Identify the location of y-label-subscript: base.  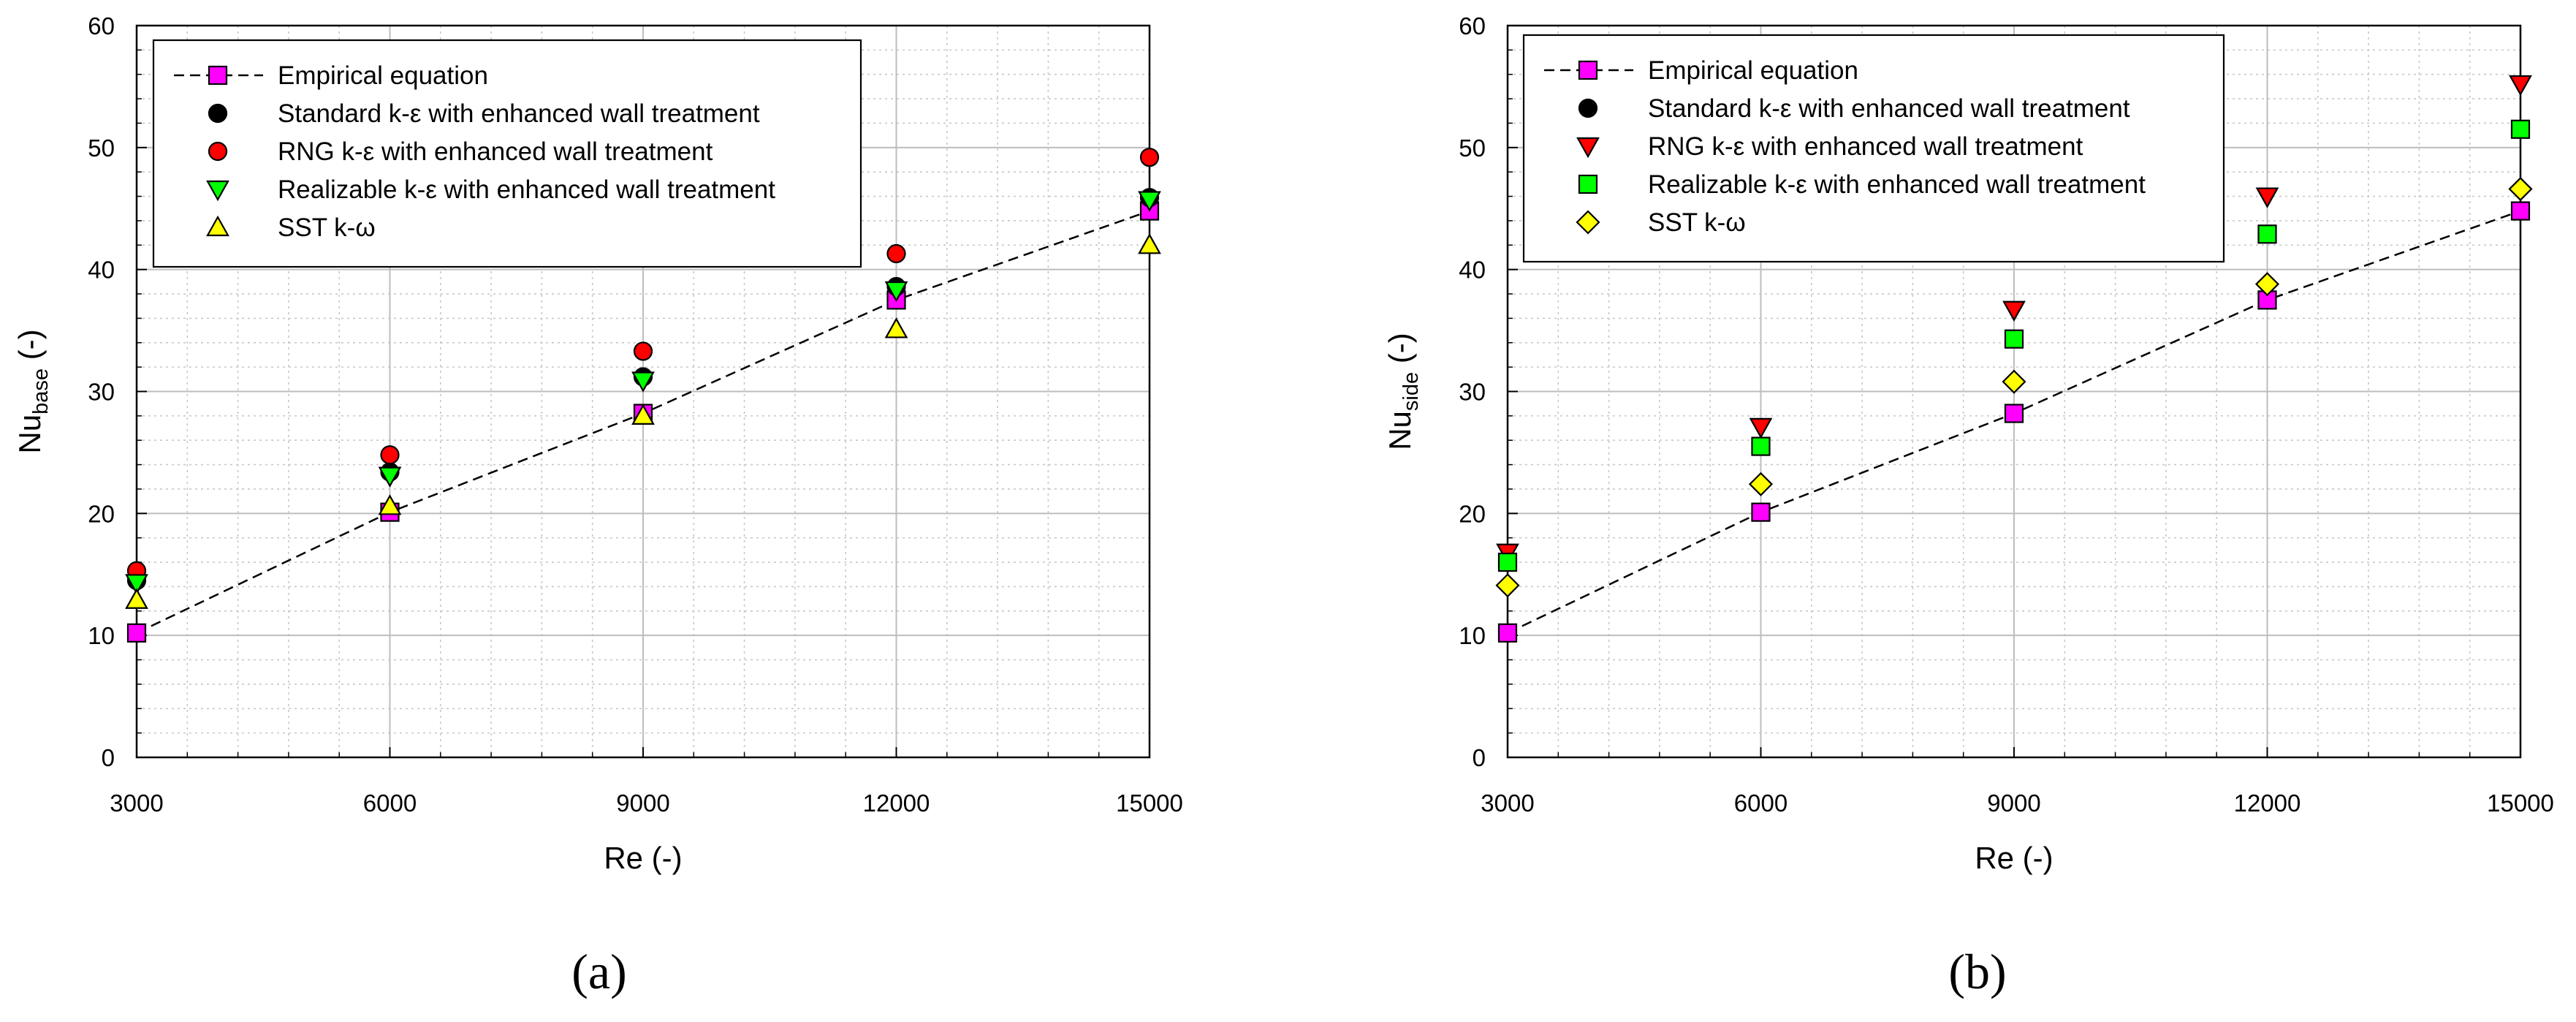
(41, 391).